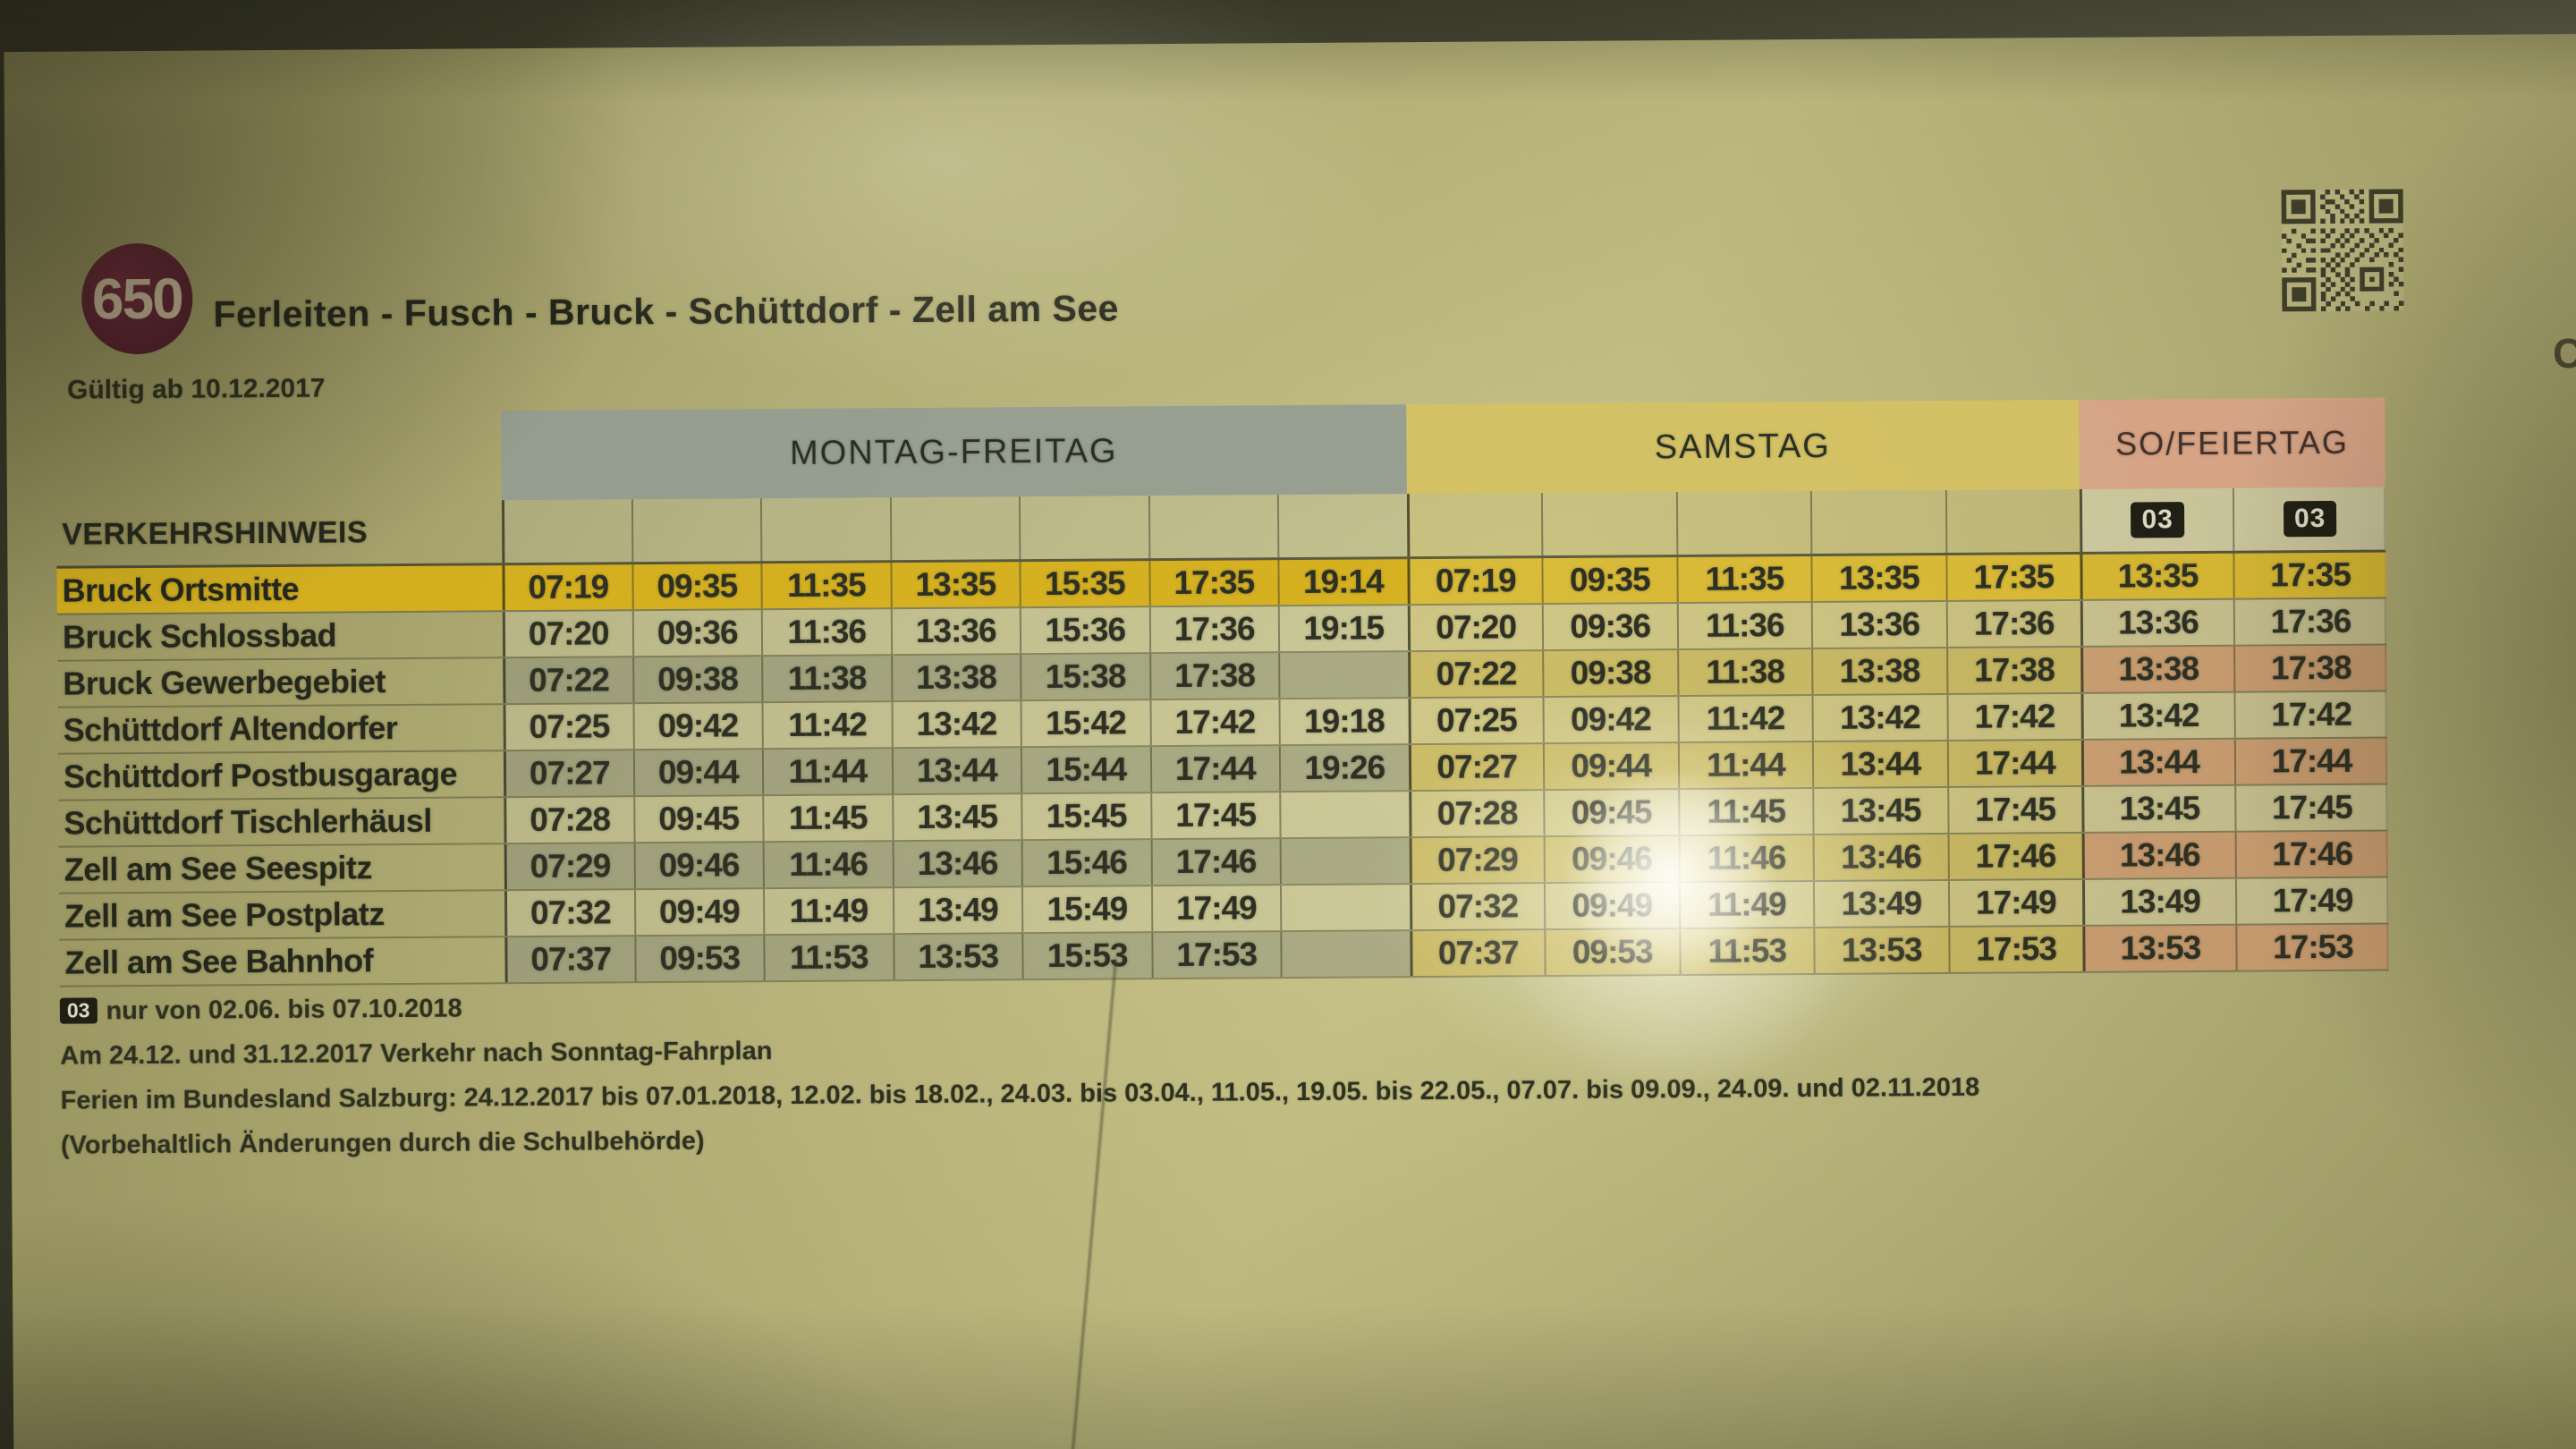 The image size is (2576, 1449). What do you see at coordinates (1342, 629) in the screenshot?
I see `time-cell: 19:15` at bounding box center [1342, 629].